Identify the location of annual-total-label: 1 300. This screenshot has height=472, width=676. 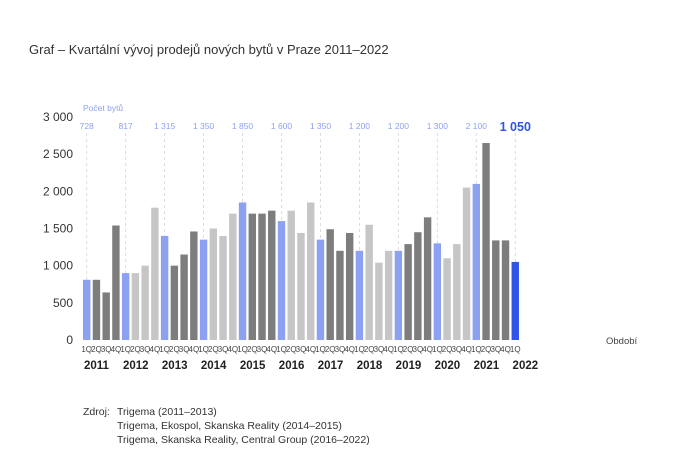
(438, 126).